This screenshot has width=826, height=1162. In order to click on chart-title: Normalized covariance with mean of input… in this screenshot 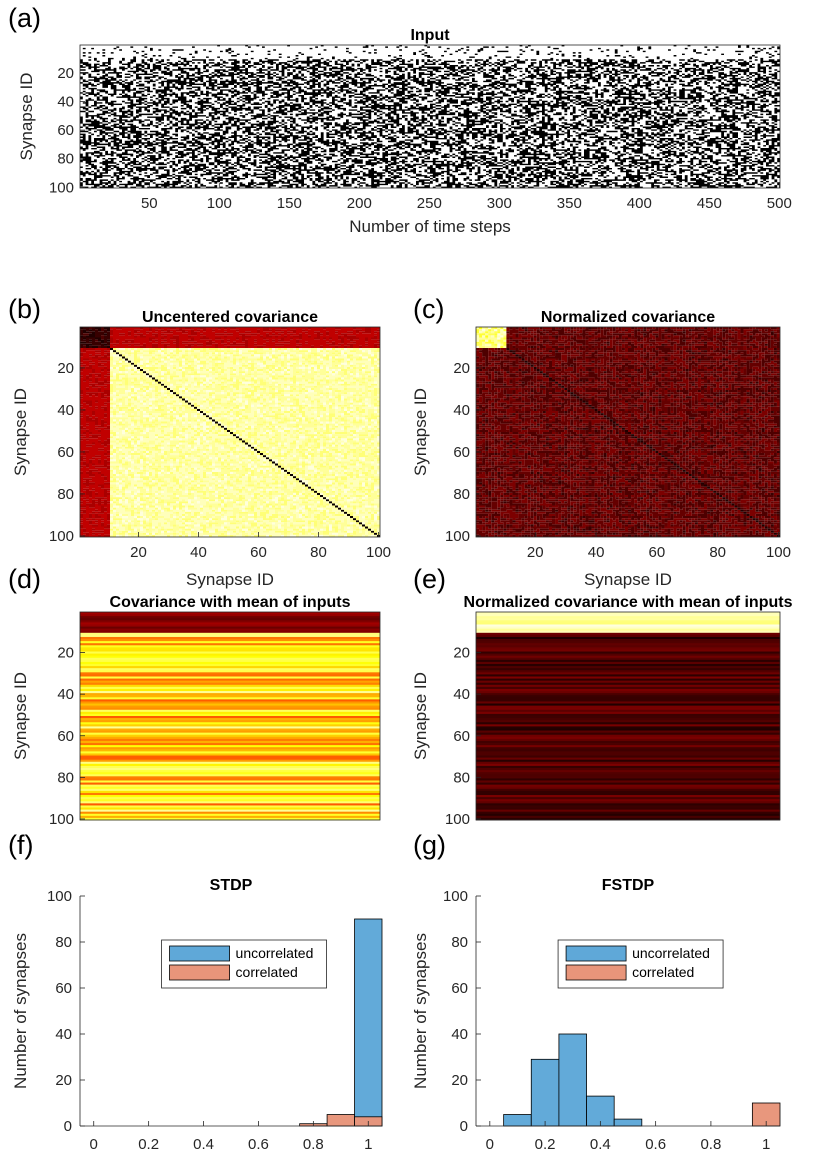, I will do `click(628, 602)`.